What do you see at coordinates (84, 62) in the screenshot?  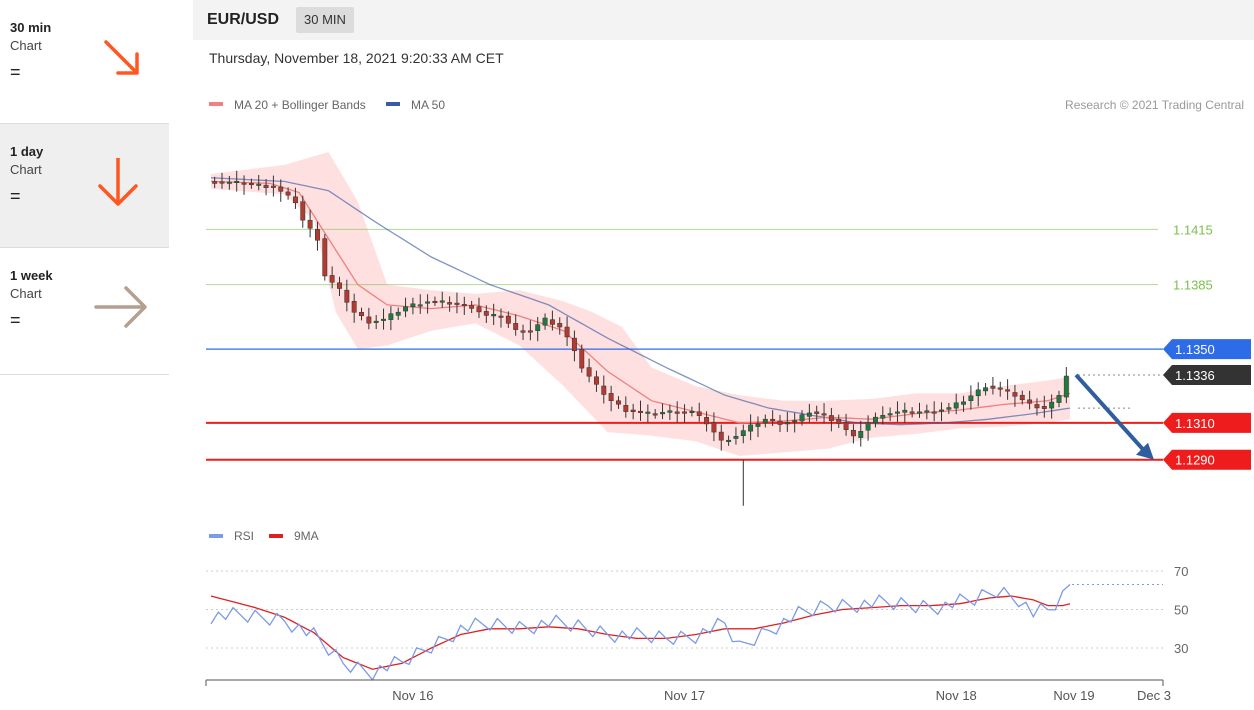 I see `timeframe-30min: 30 min Chart =` at bounding box center [84, 62].